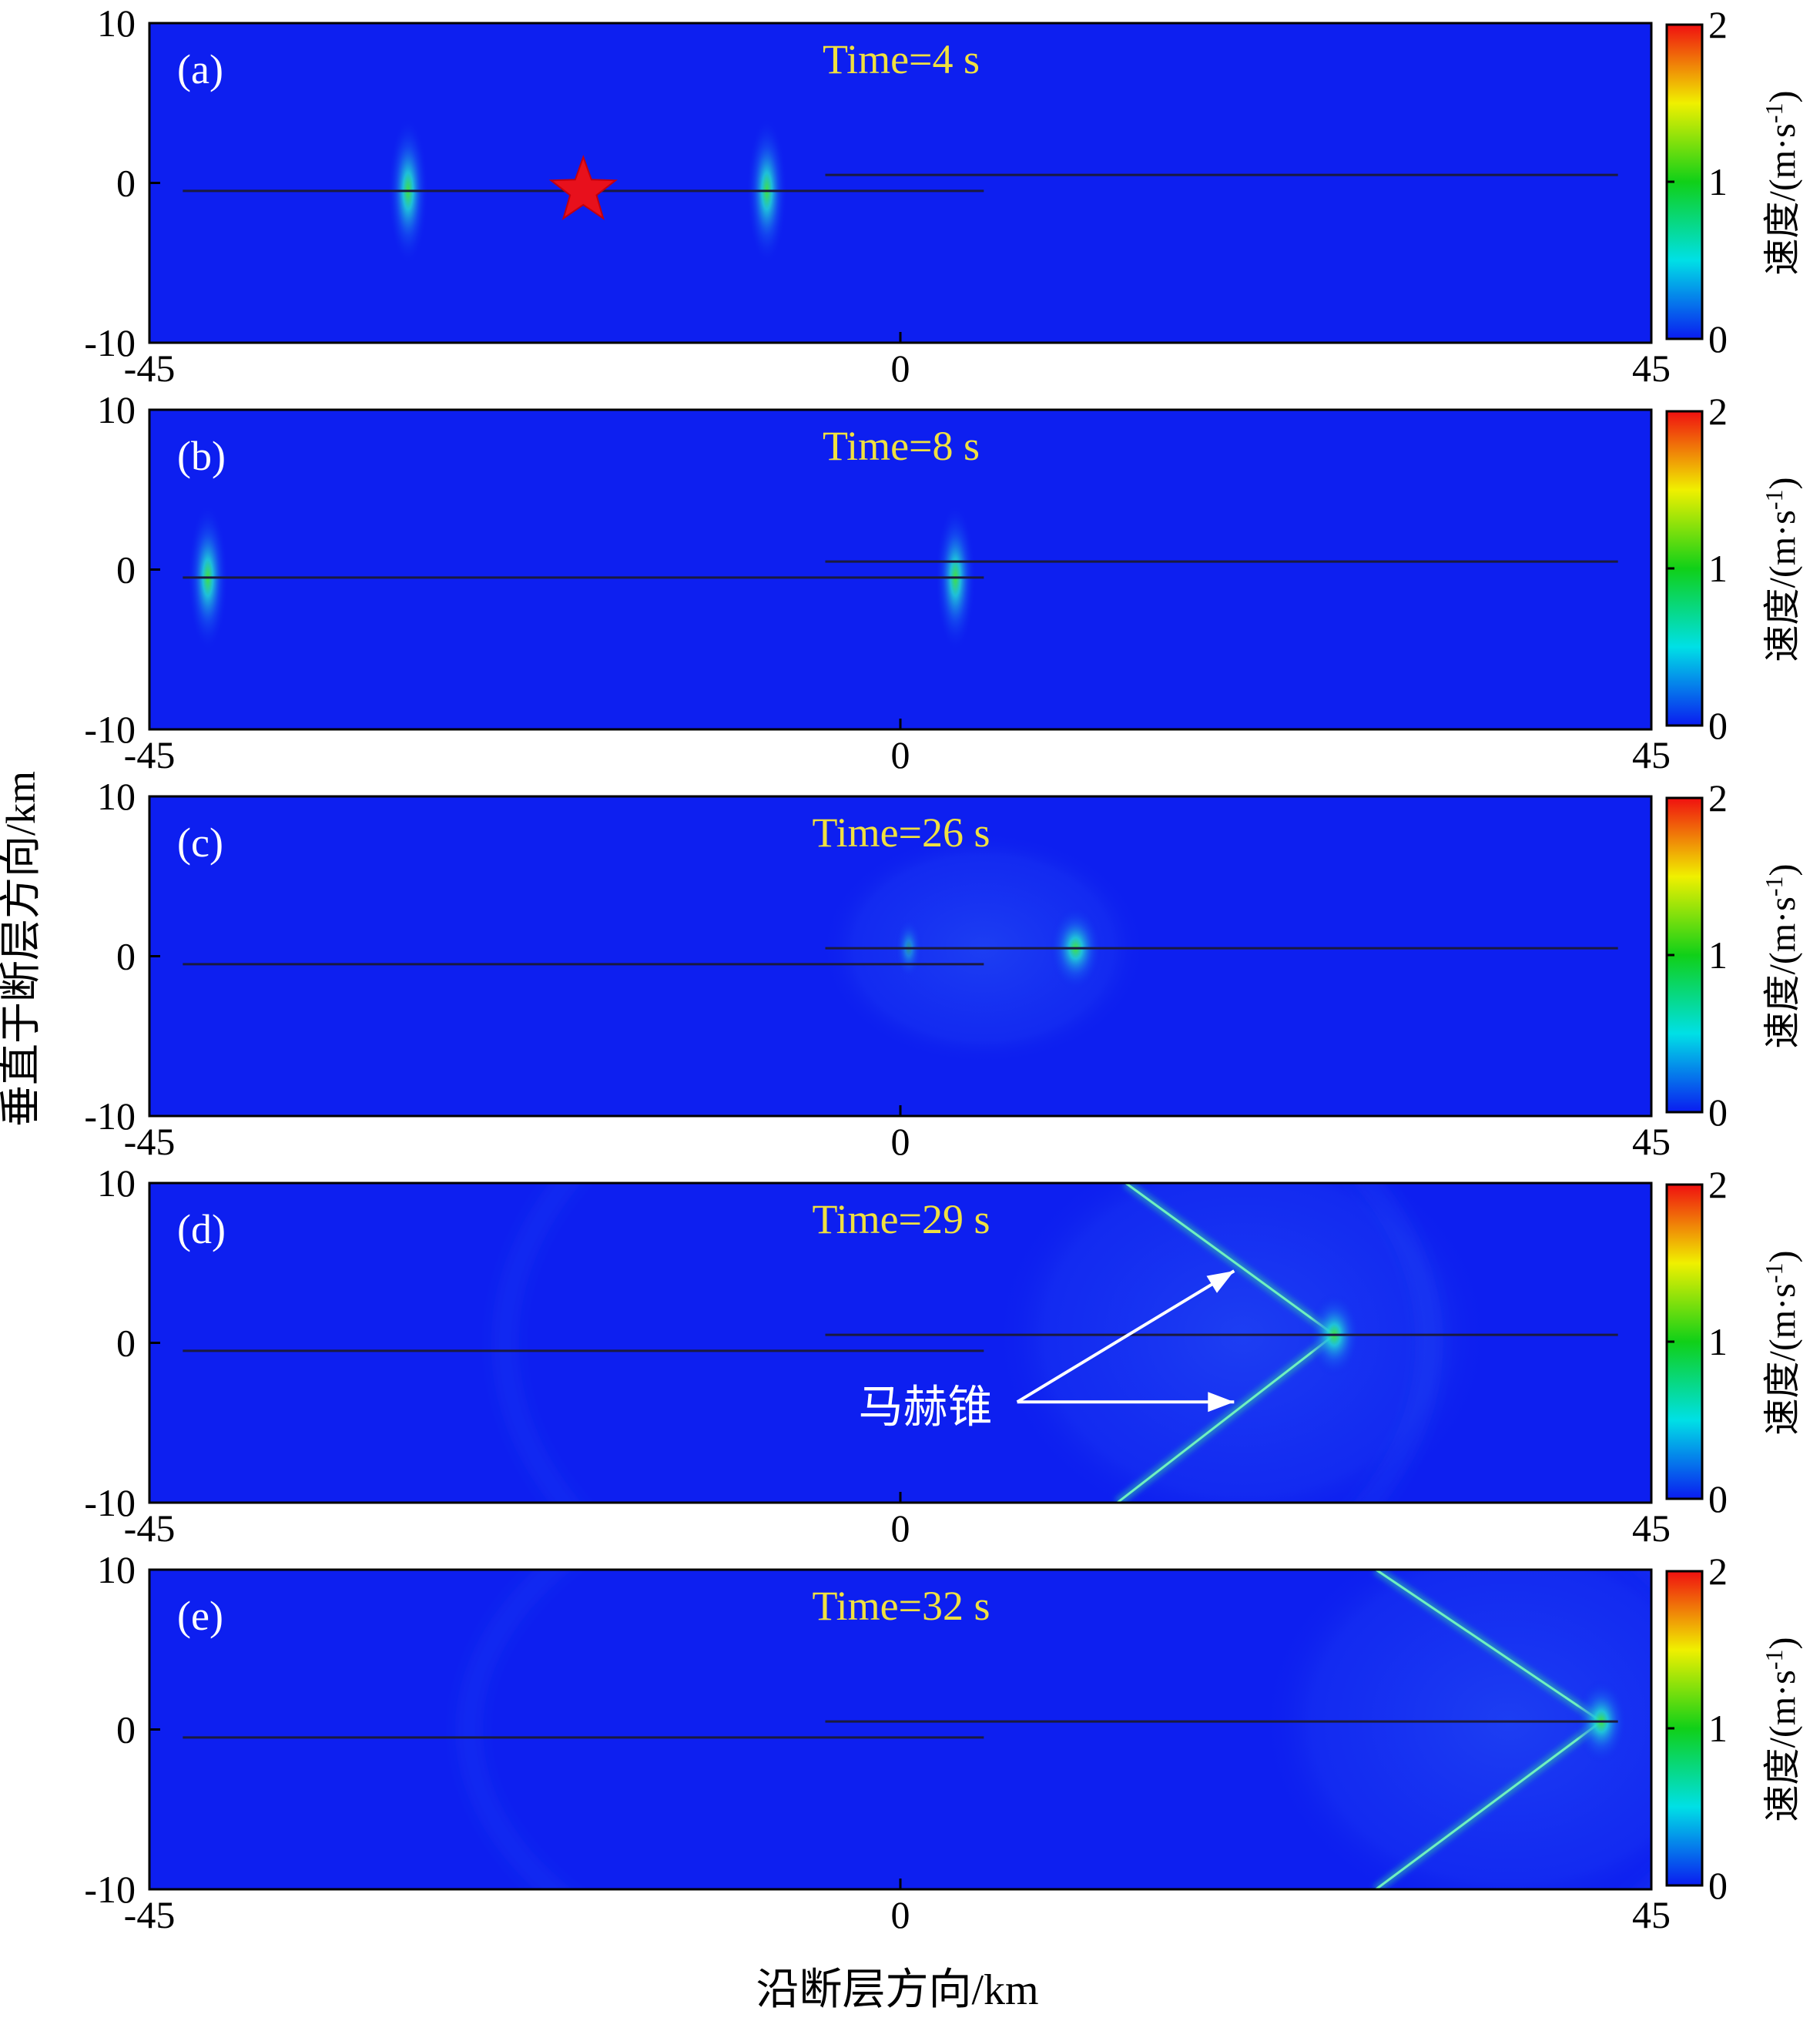  I want to click on y-axis-label: 垂直于断层方向/km, so click(22, 949).